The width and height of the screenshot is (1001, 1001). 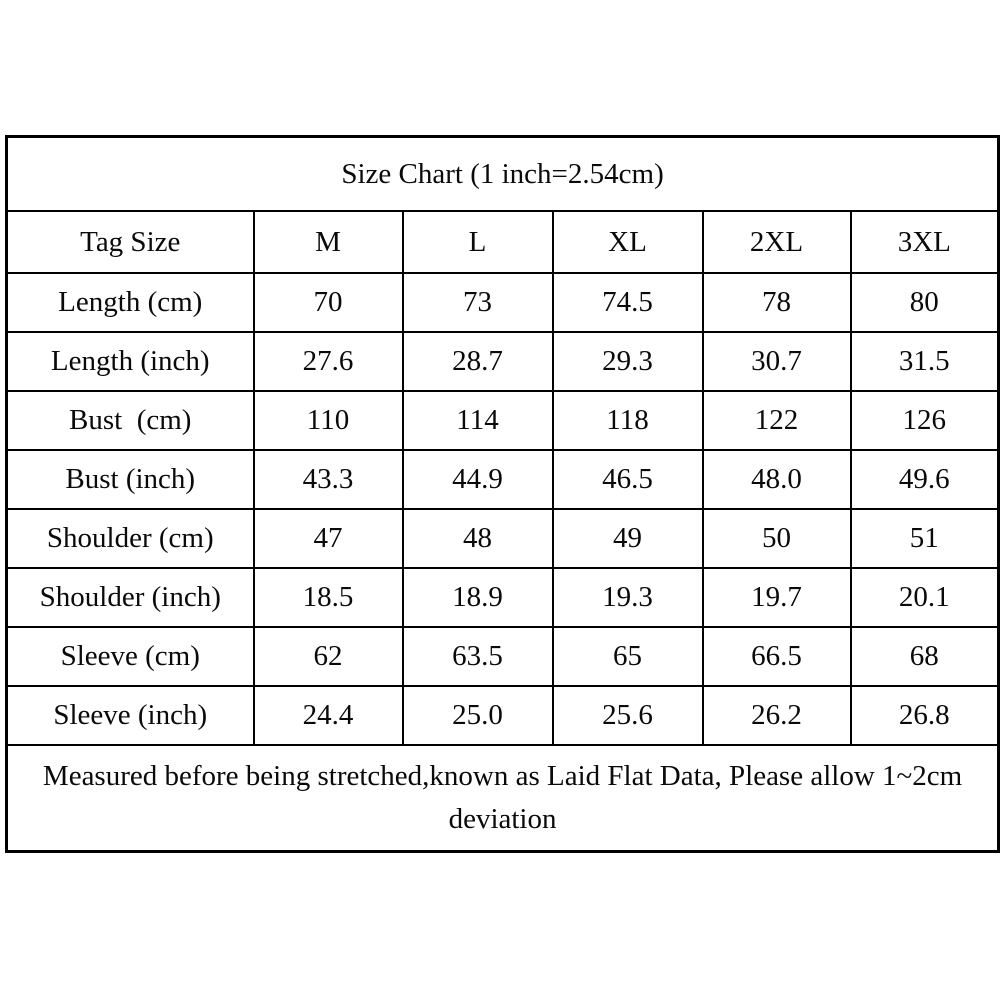 I want to click on cell-value: 50, so click(x=776, y=538).